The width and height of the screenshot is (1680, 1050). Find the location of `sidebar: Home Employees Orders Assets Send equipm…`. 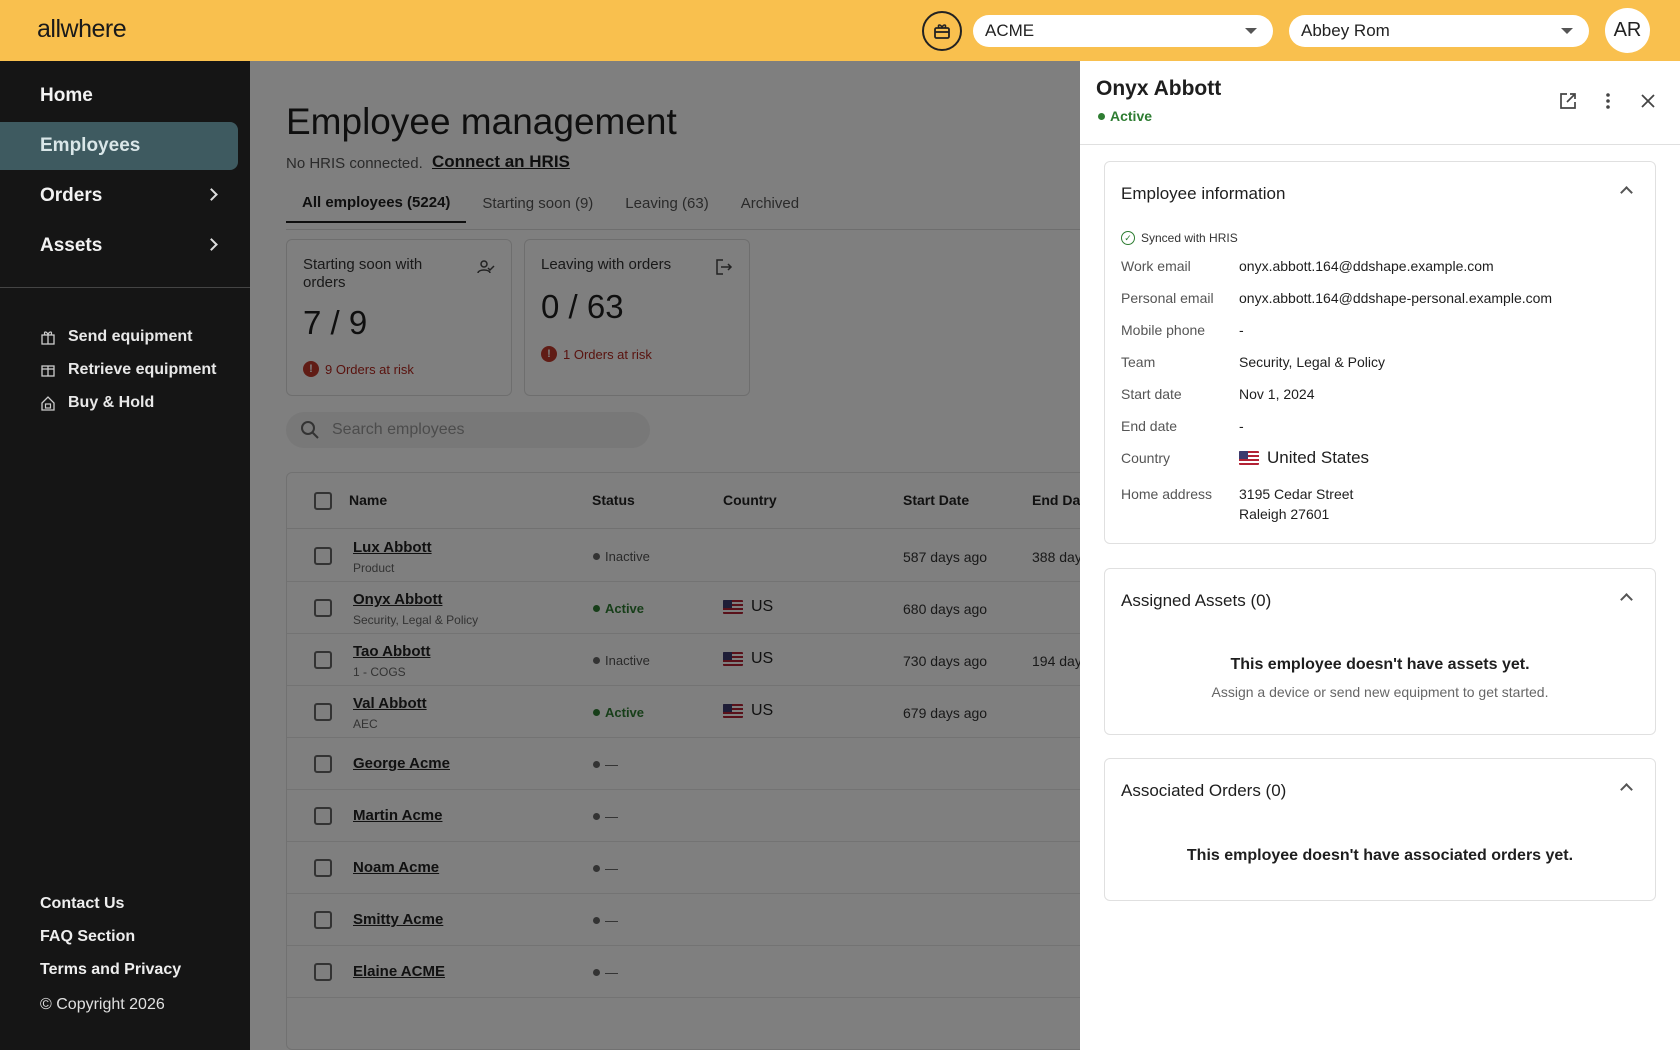

sidebar: Home Employees Orders Assets Send equipm… is located at coordinates (125, 555).